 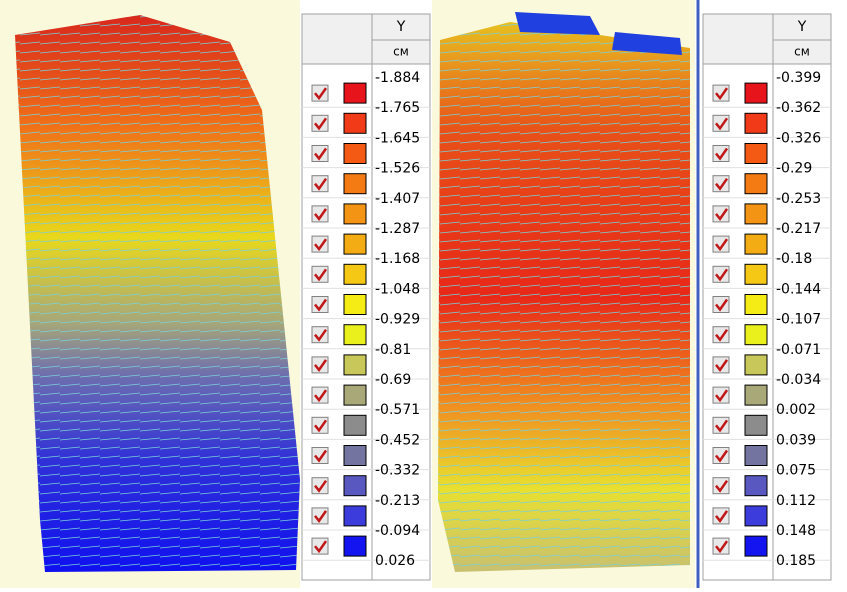 What do you see at coordinates (397, 289) in the screenshot?
I see `legend-value: -1.048` at bounding box center [397, 289].